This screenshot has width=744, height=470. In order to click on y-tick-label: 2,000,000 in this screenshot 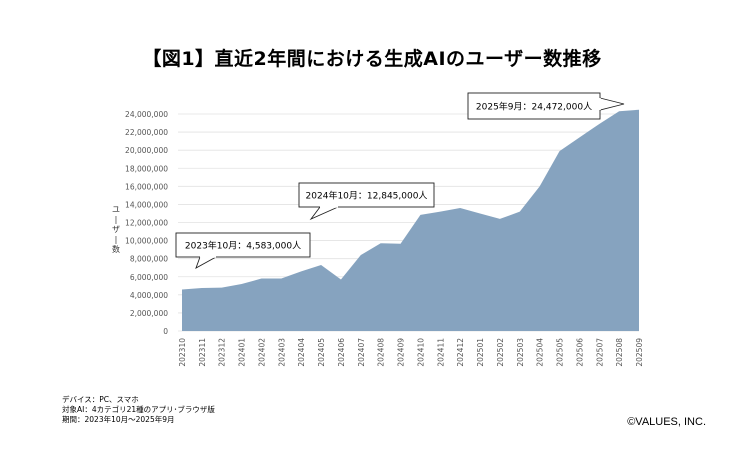, I will do `click(149, 313)`.